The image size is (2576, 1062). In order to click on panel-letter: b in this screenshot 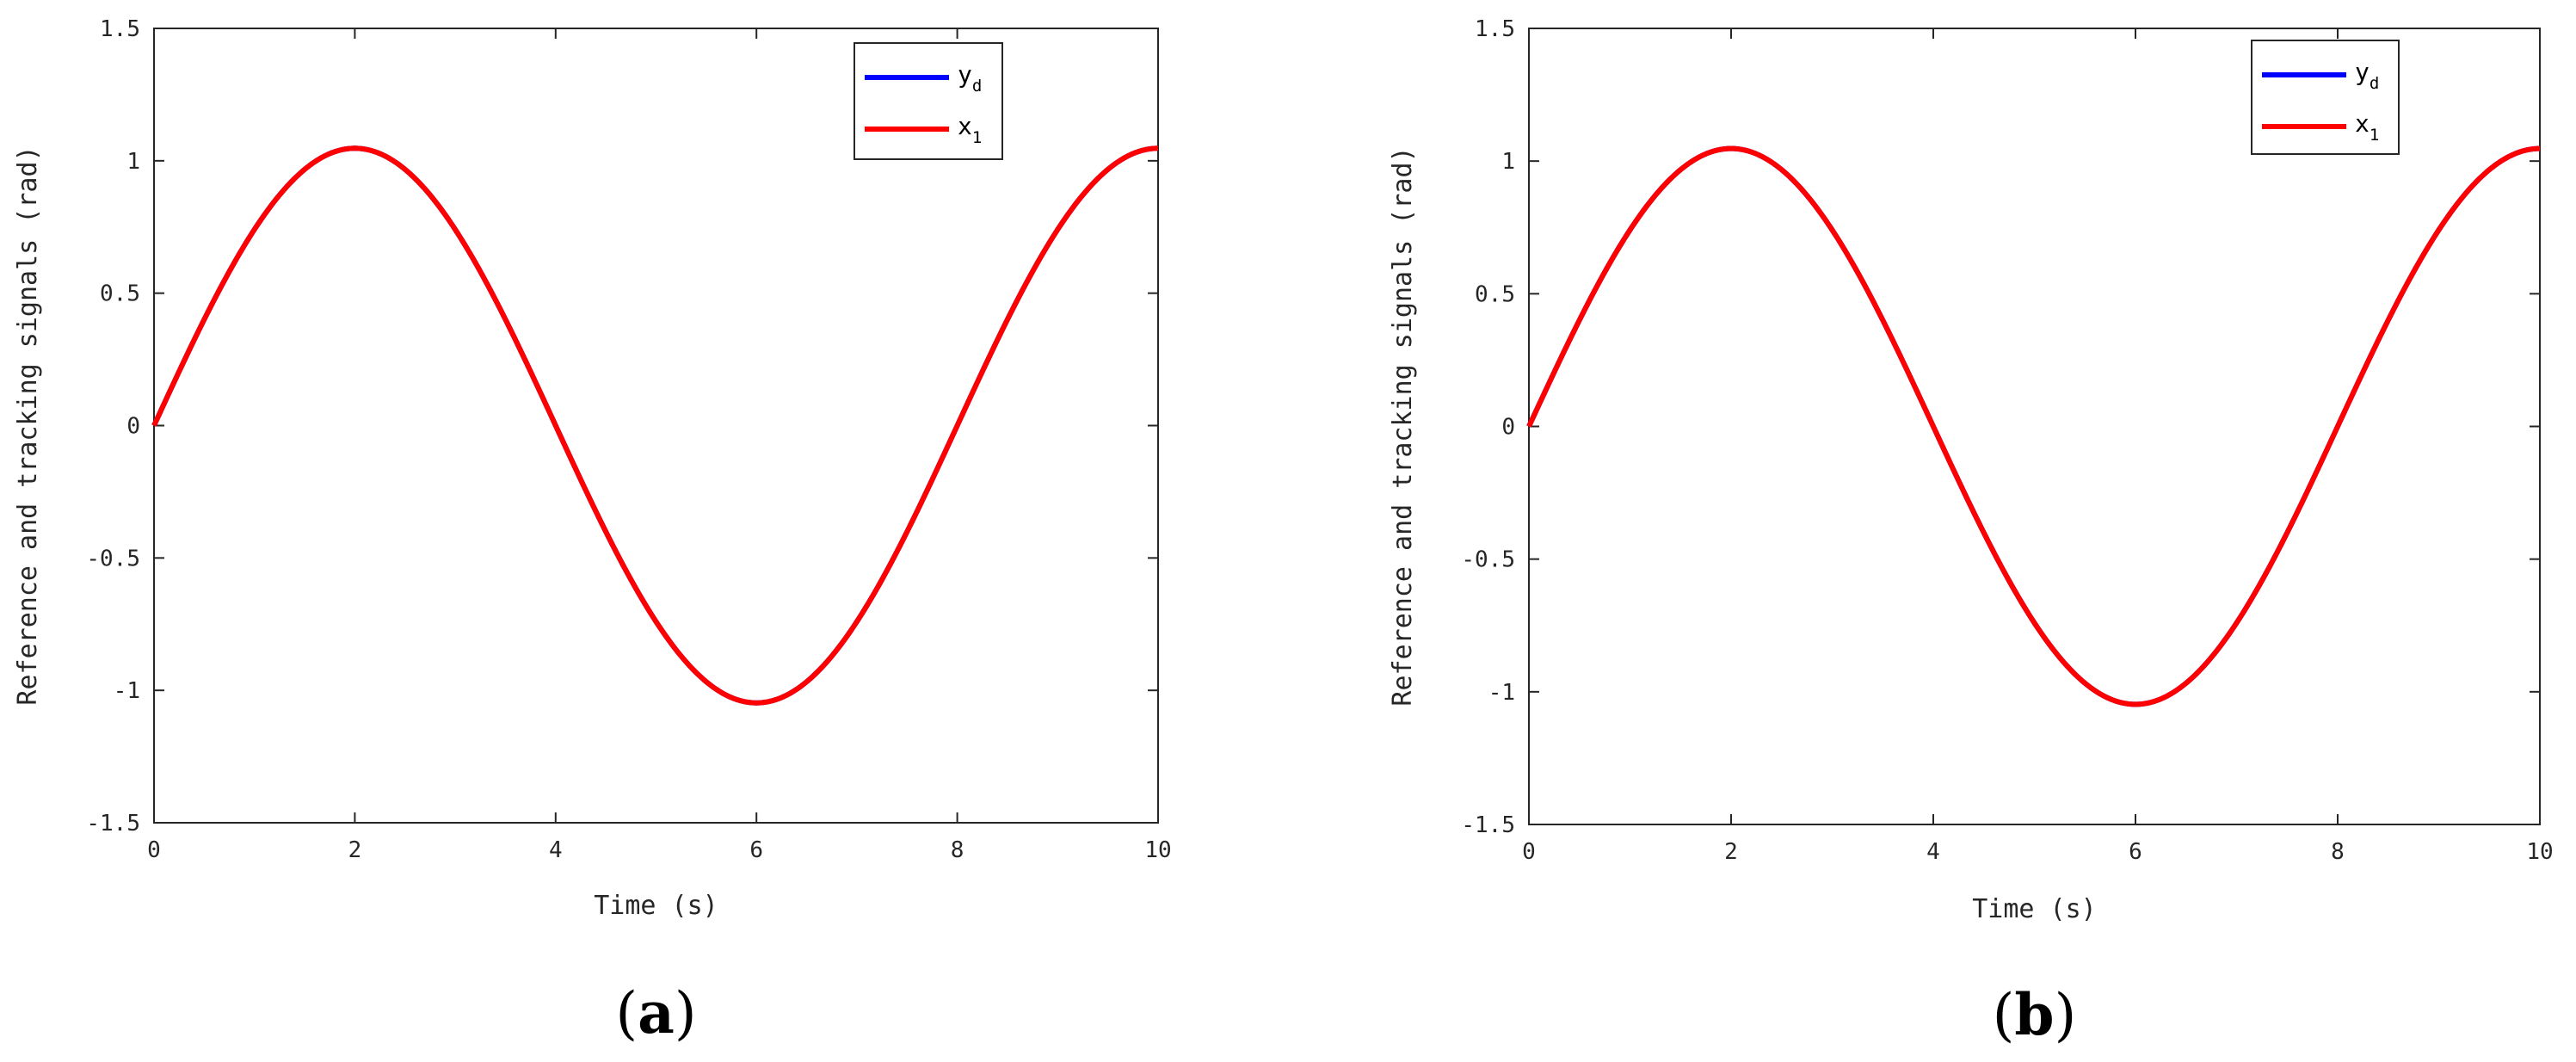, I will do `click(2034, 1014)`.